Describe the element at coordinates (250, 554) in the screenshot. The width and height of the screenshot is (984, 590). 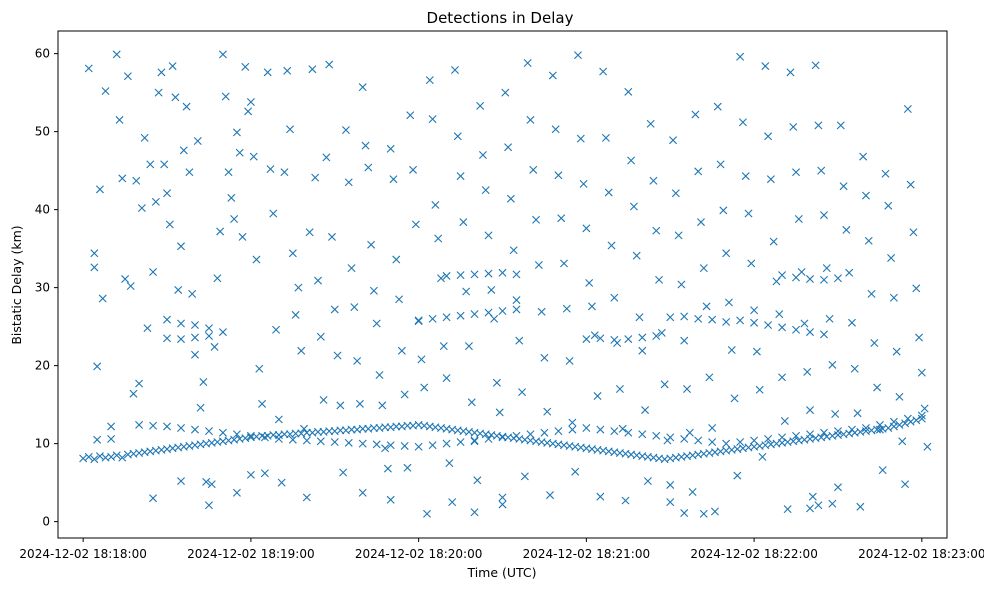
I see `x-tick-label: 2024-12-02 18:19:00` at that location.